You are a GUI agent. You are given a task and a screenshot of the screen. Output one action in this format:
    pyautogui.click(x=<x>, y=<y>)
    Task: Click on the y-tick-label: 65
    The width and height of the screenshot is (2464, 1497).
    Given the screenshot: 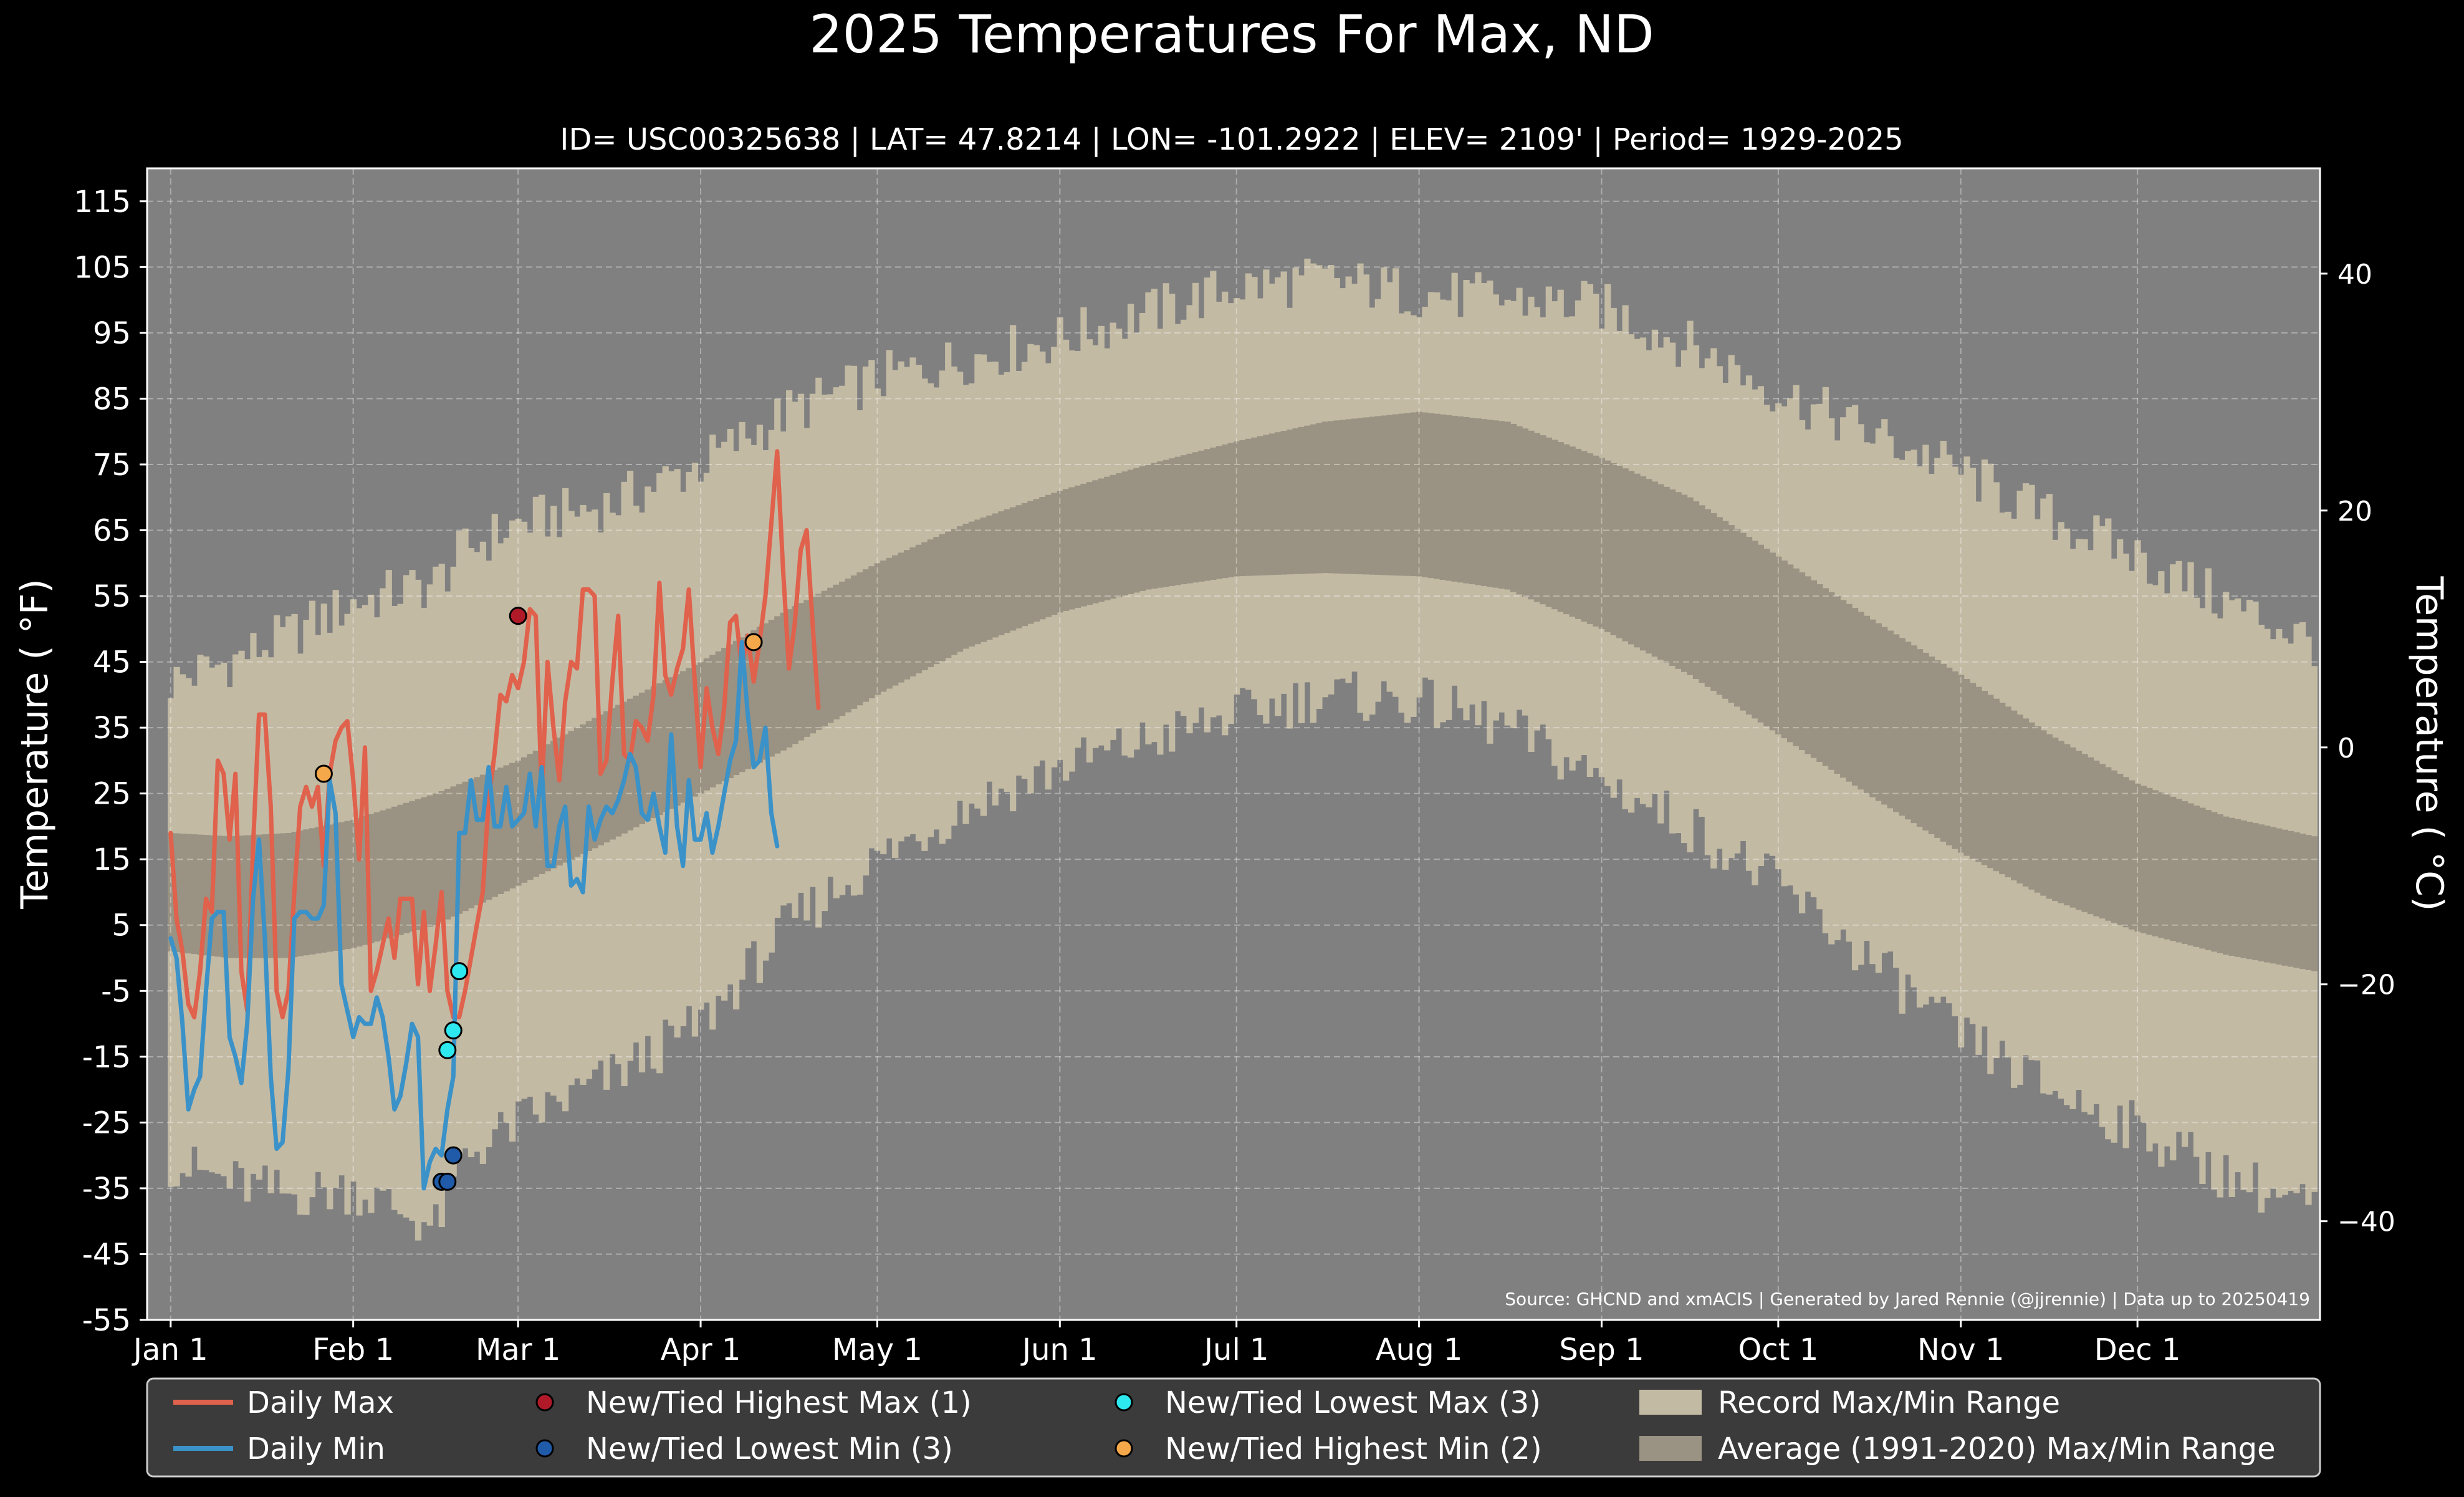 What is the action you would take?
    pyautogui.click(x=112, y=530)
    